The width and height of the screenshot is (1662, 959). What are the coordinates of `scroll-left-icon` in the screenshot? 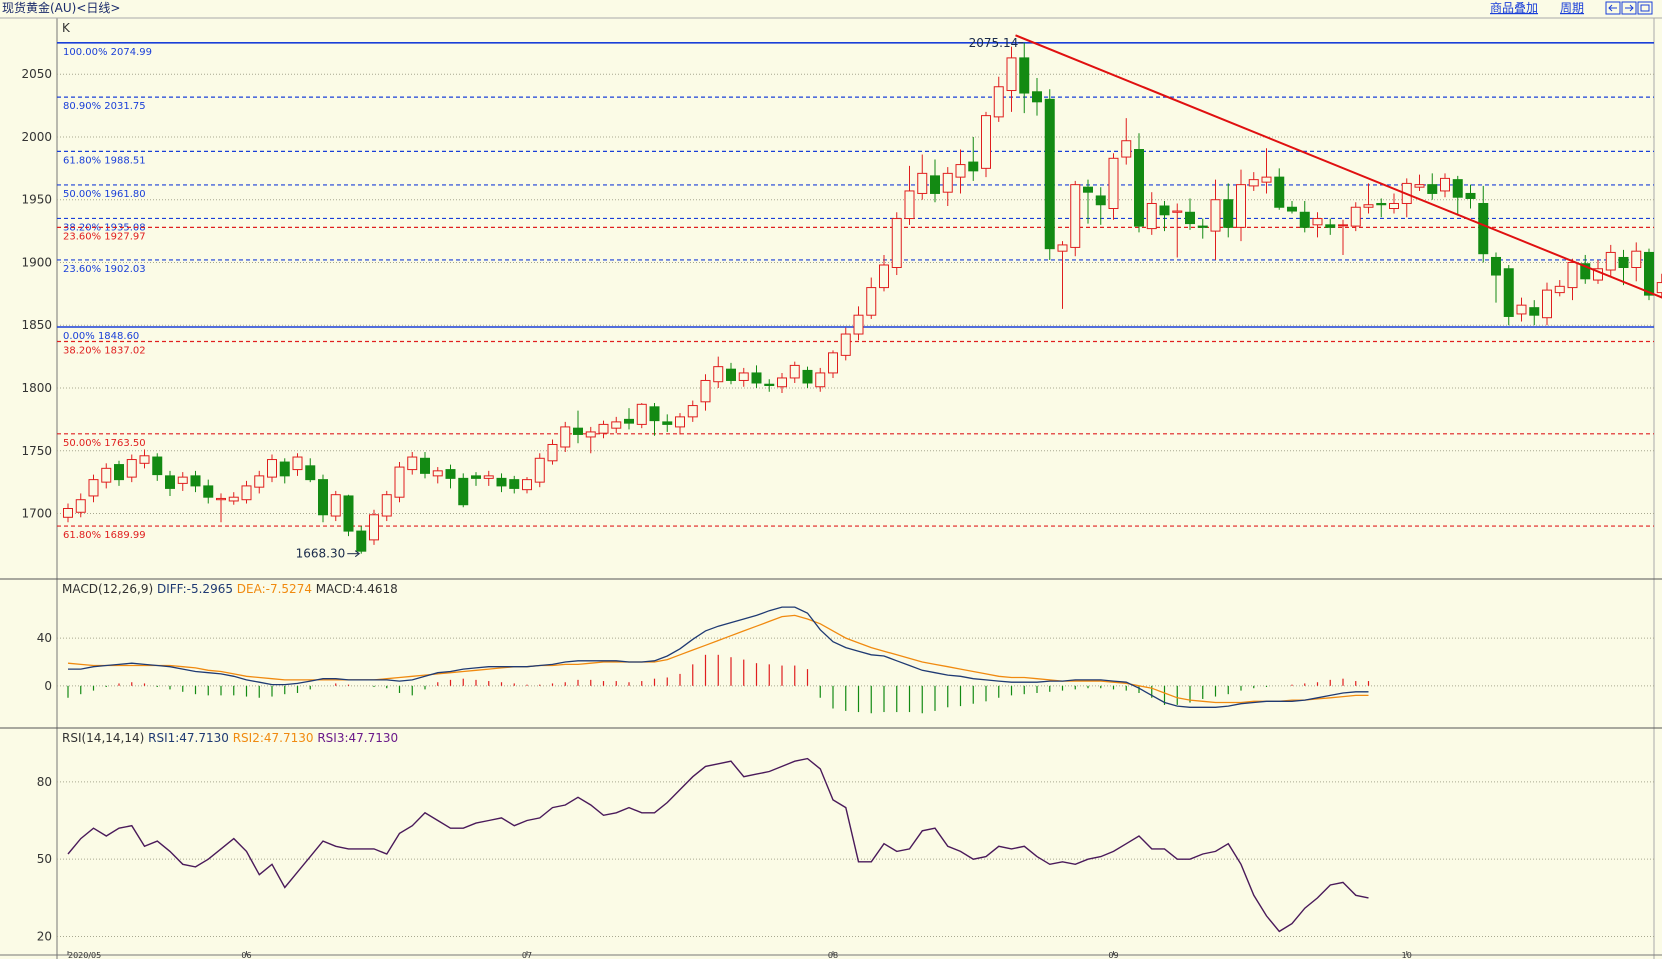 It's located at (1613, 8).